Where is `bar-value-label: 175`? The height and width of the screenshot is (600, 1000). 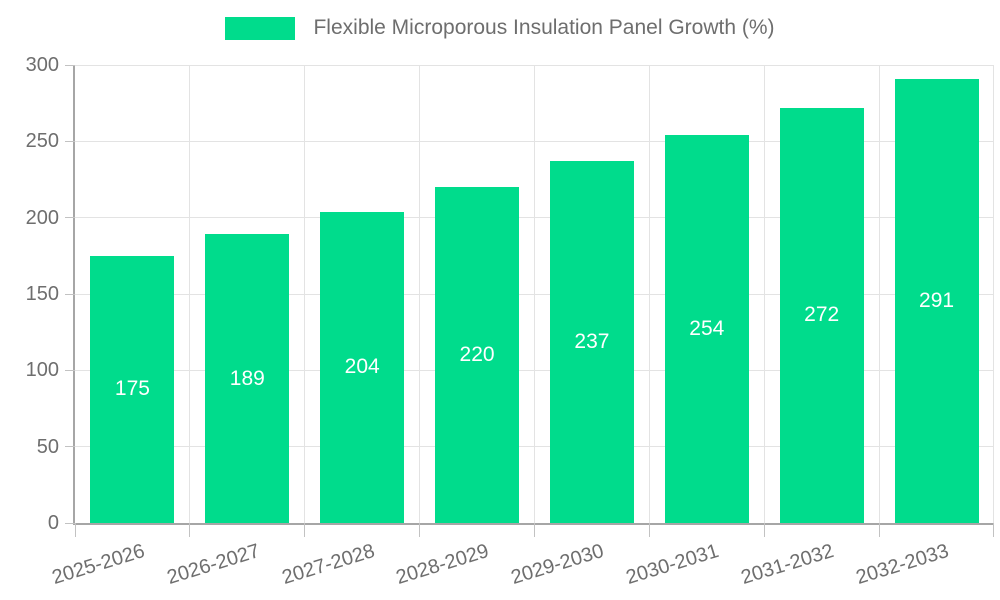 bar-value-label: 175 is located at coordinates (132, 389).